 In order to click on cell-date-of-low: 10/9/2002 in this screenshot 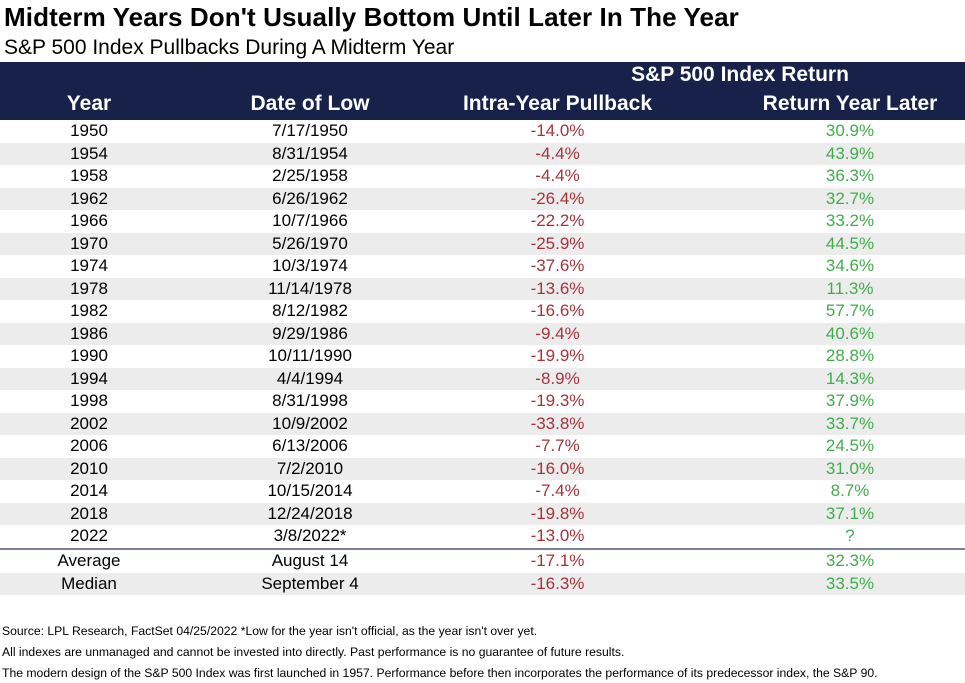, I will do `click(310, 423)`.